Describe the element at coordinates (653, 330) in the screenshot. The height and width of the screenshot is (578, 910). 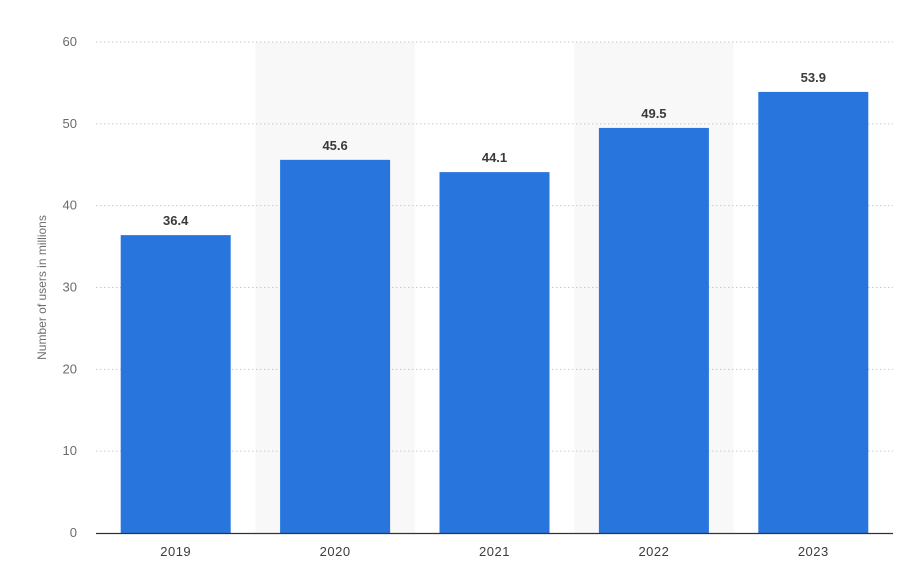
I see `bar-2022` at that location.